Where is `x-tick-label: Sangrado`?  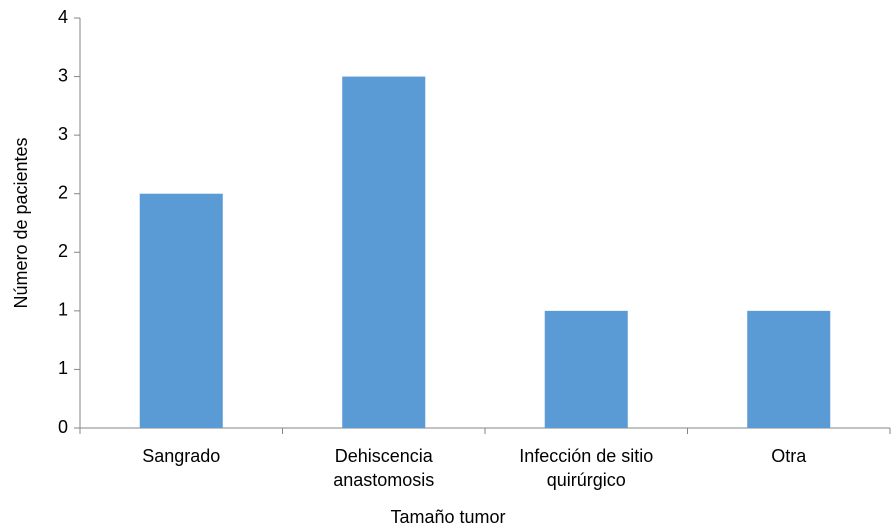
x-tick-label: Sangrado is located at coordinates (181, 456).